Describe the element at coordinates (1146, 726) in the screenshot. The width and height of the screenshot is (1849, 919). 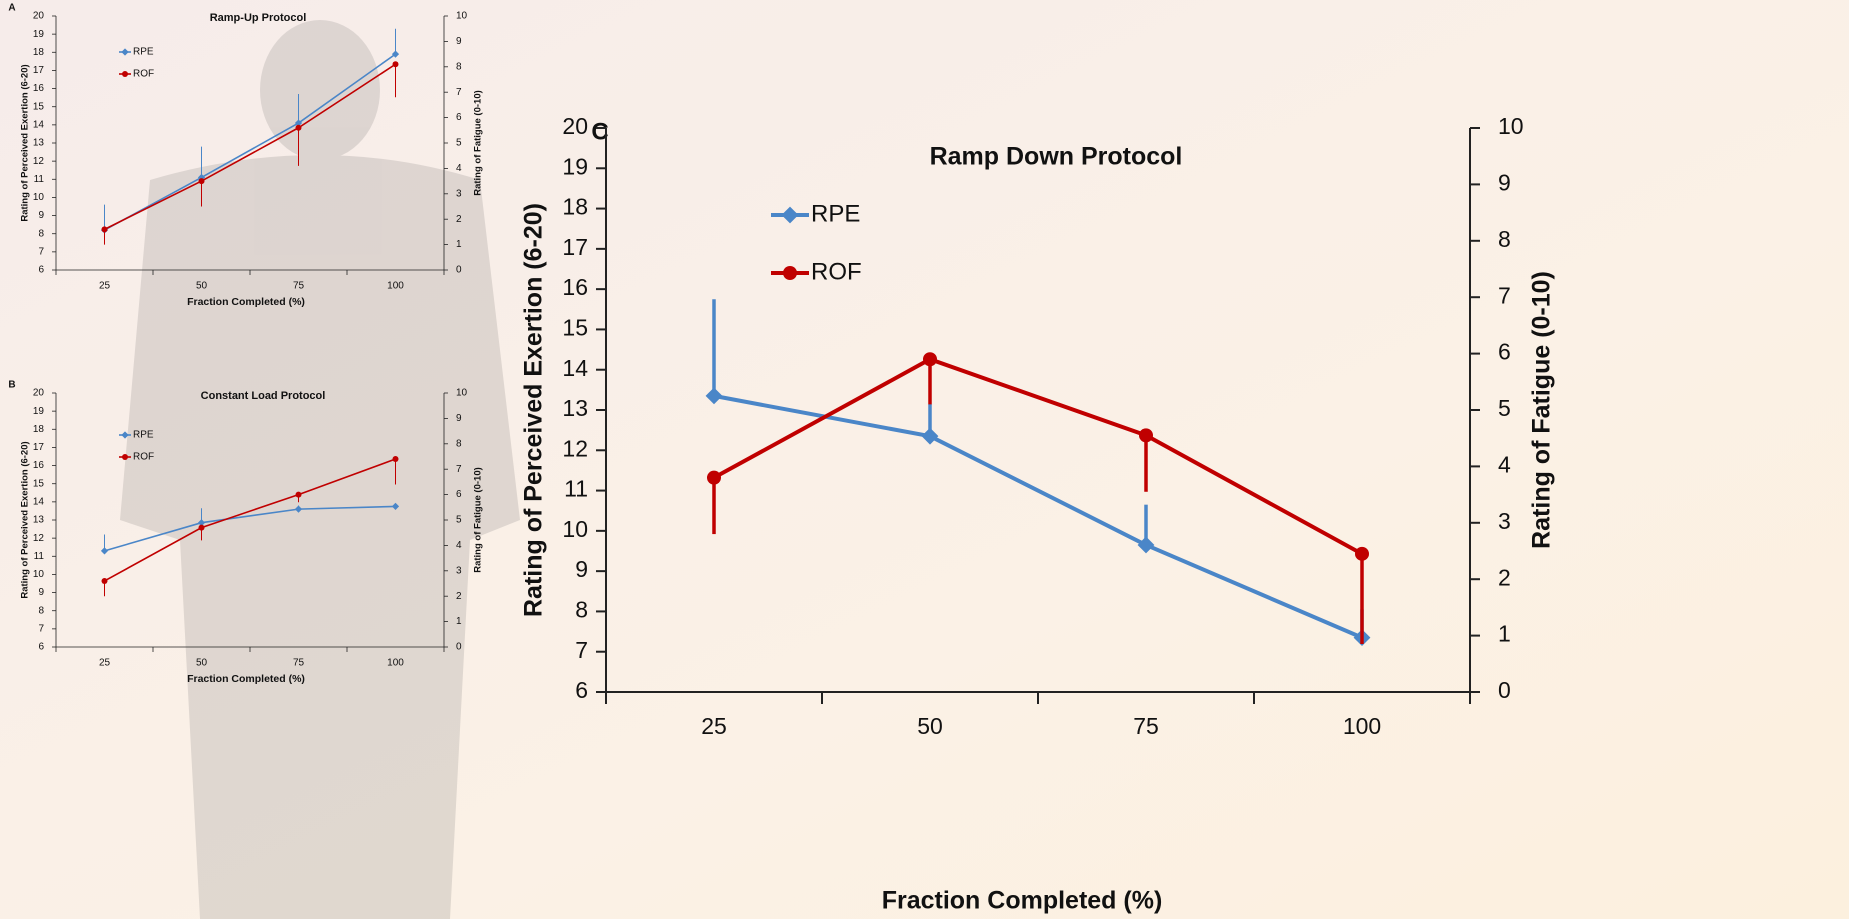
I see `x-tick-label: 75` at that location.